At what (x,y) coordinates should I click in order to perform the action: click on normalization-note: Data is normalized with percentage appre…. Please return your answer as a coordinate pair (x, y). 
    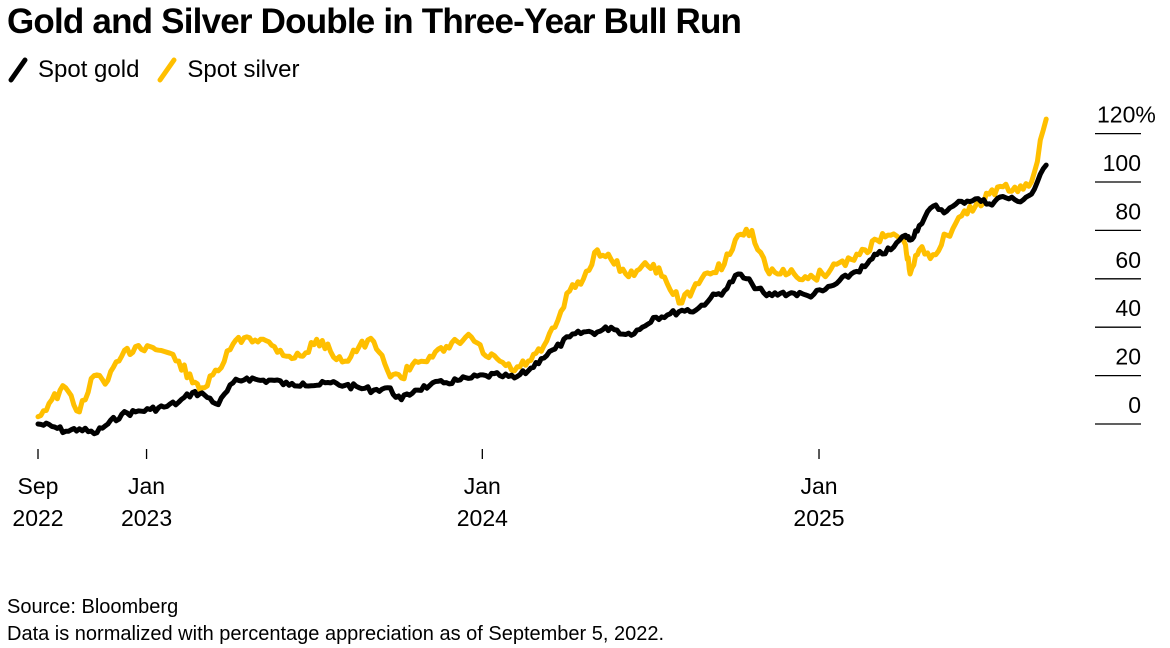
    Looking at the image, I should click on (336, 634).